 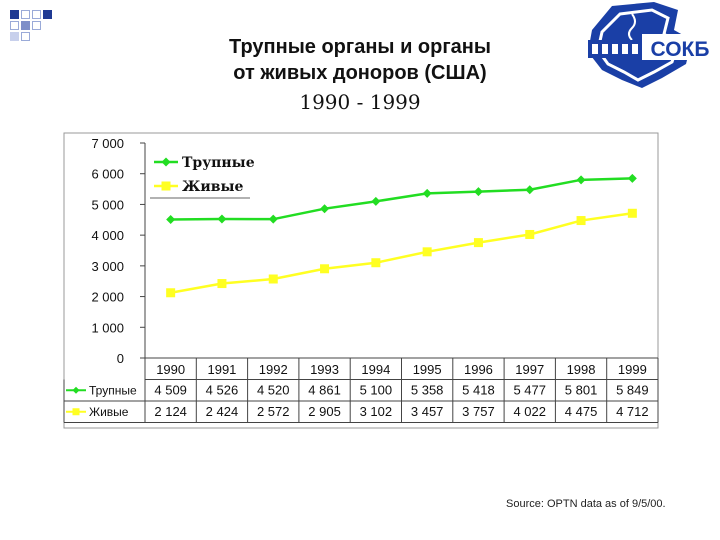 I want to click on logo-text: СОКБ, so click(x=680, y=49).